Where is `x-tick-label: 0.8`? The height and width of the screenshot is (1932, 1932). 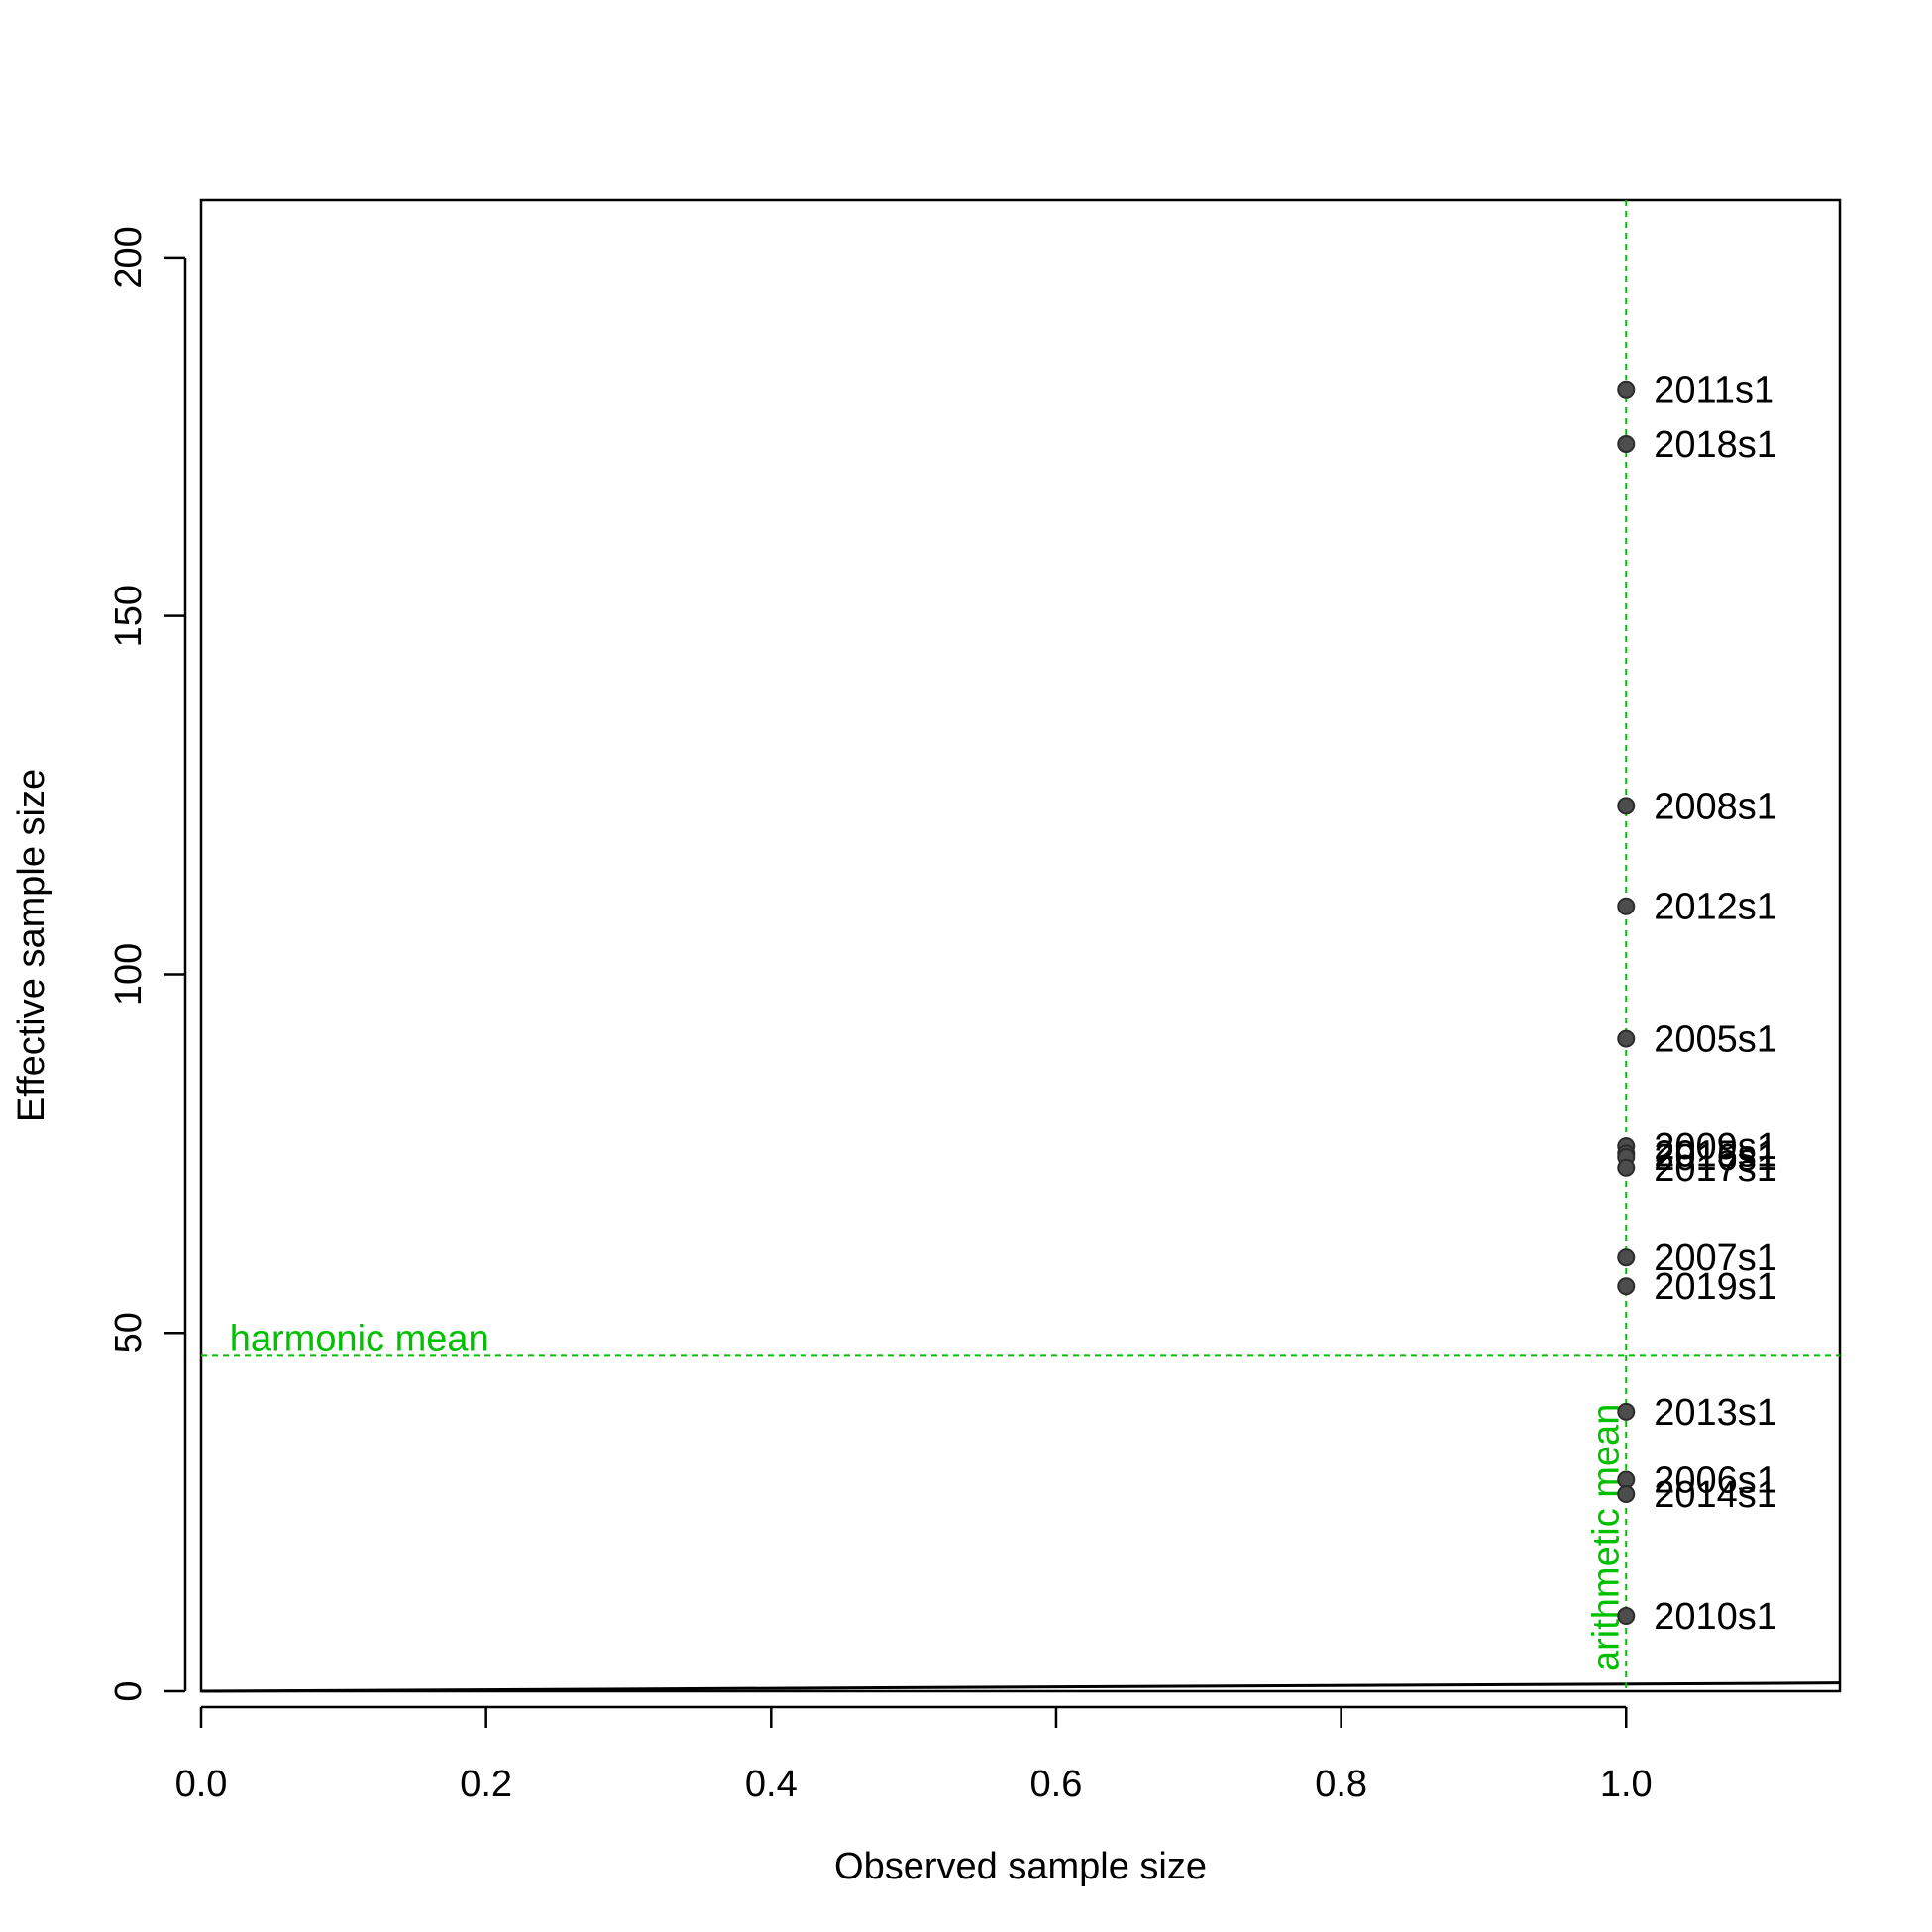 x-tick-label: 0.8 is located at coordinates (1341, 1784).